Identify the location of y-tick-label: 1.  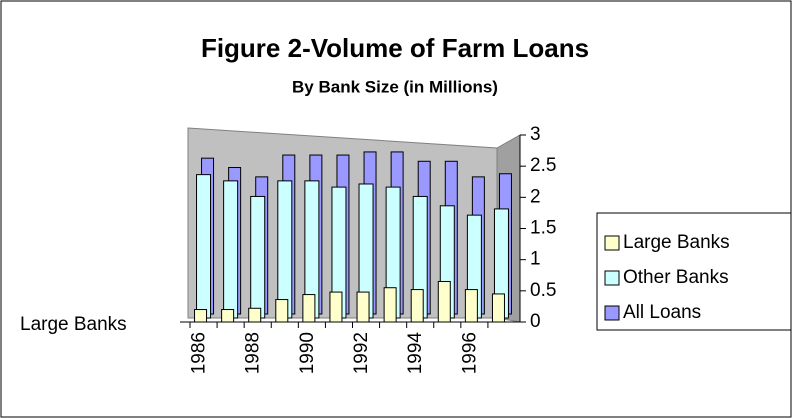
(535, 259).